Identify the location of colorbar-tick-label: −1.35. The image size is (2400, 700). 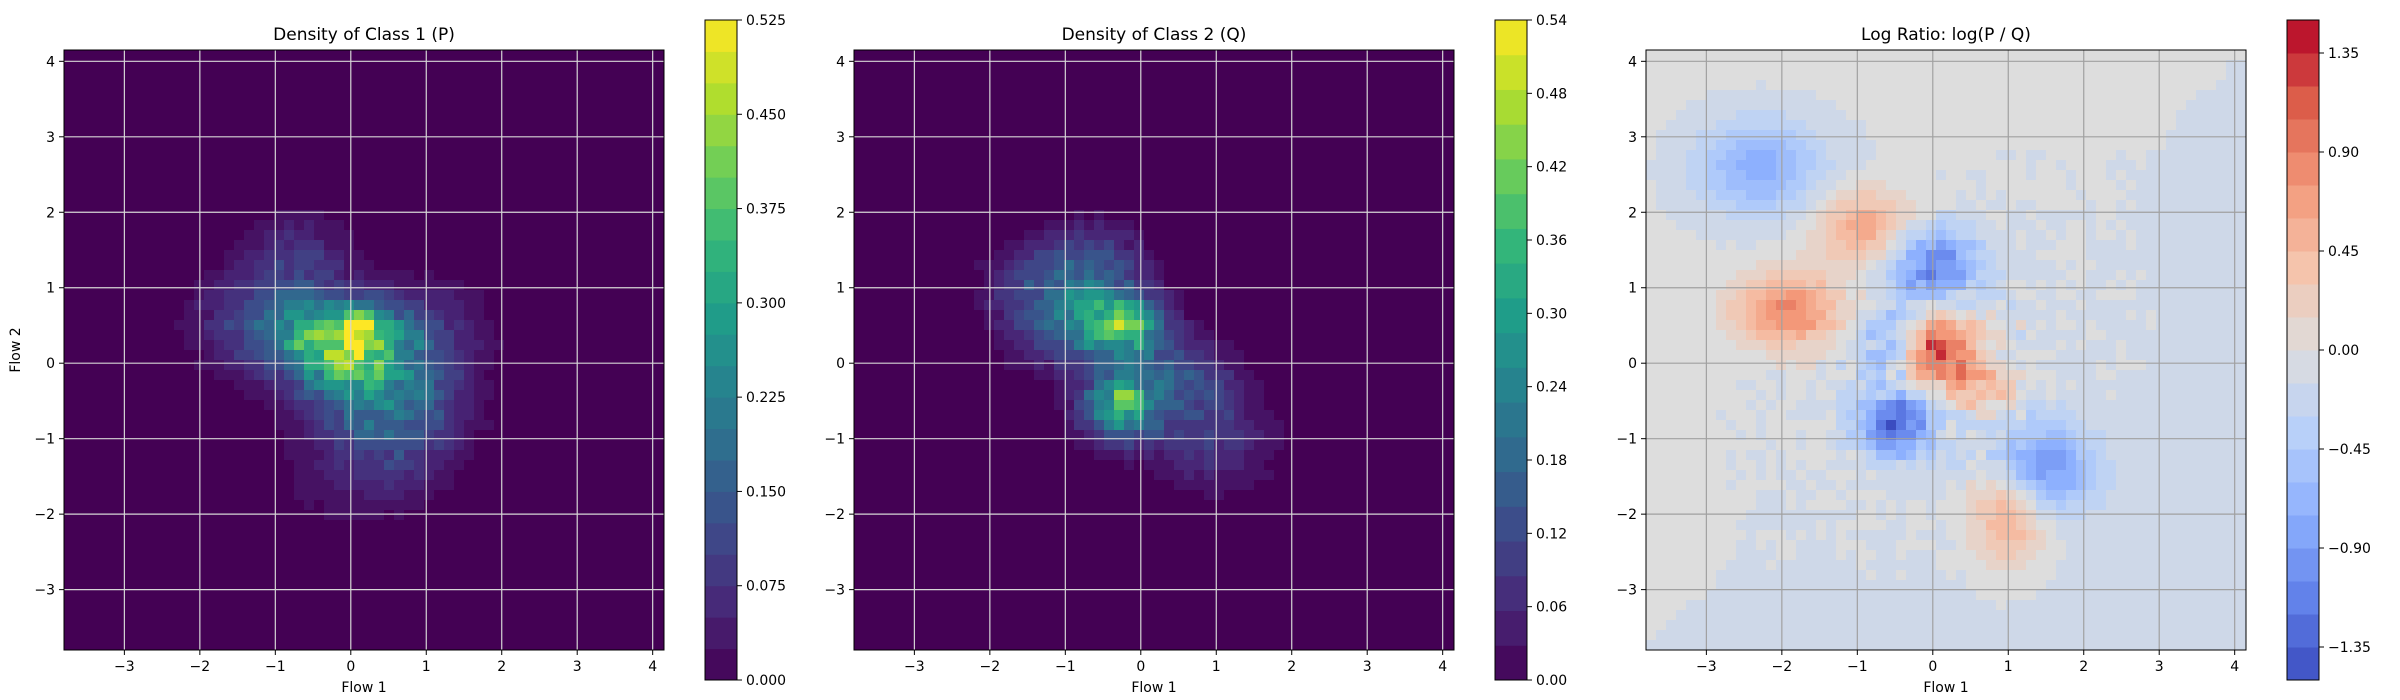
(2349, 648).